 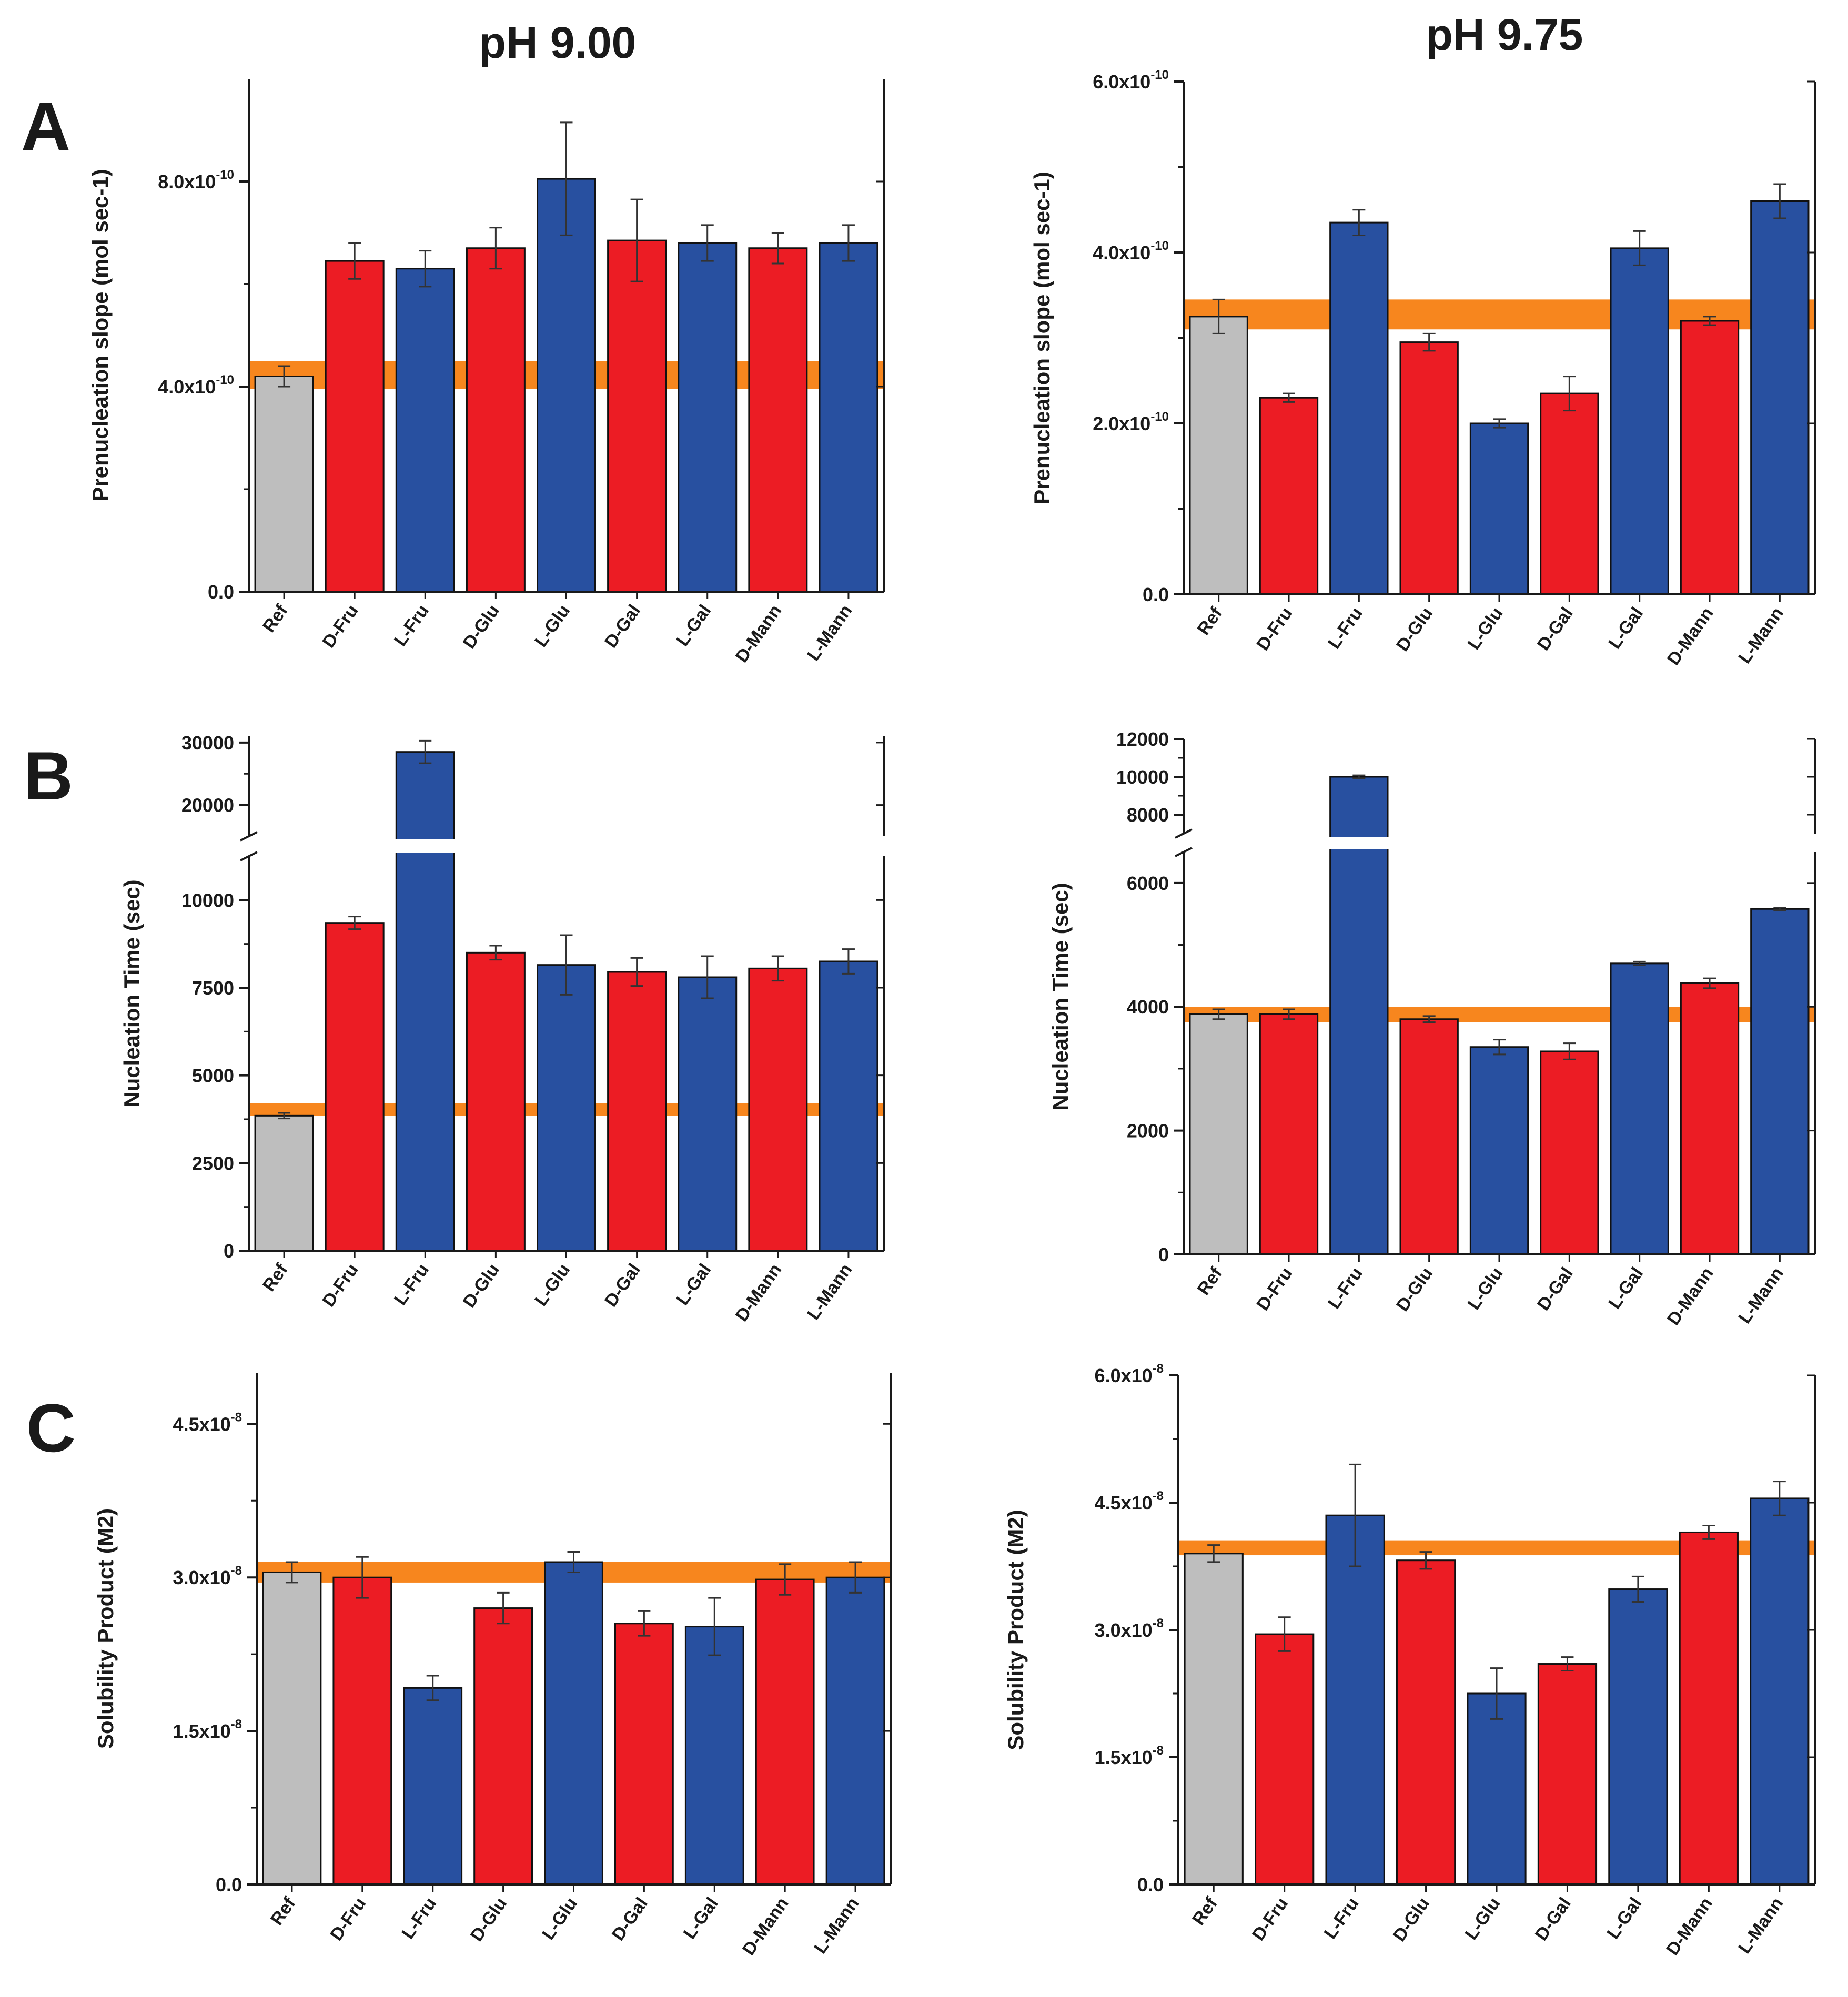 I want to click on y-tick-label: 2.0x10⁻¹⁰, so click(x=1131, y=422).